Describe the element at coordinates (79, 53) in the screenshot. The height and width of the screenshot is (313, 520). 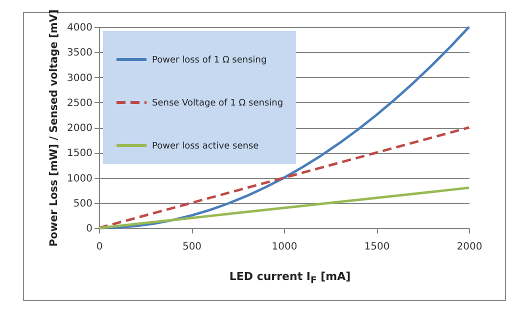
I see `y-tick-label: 3500` at that location.